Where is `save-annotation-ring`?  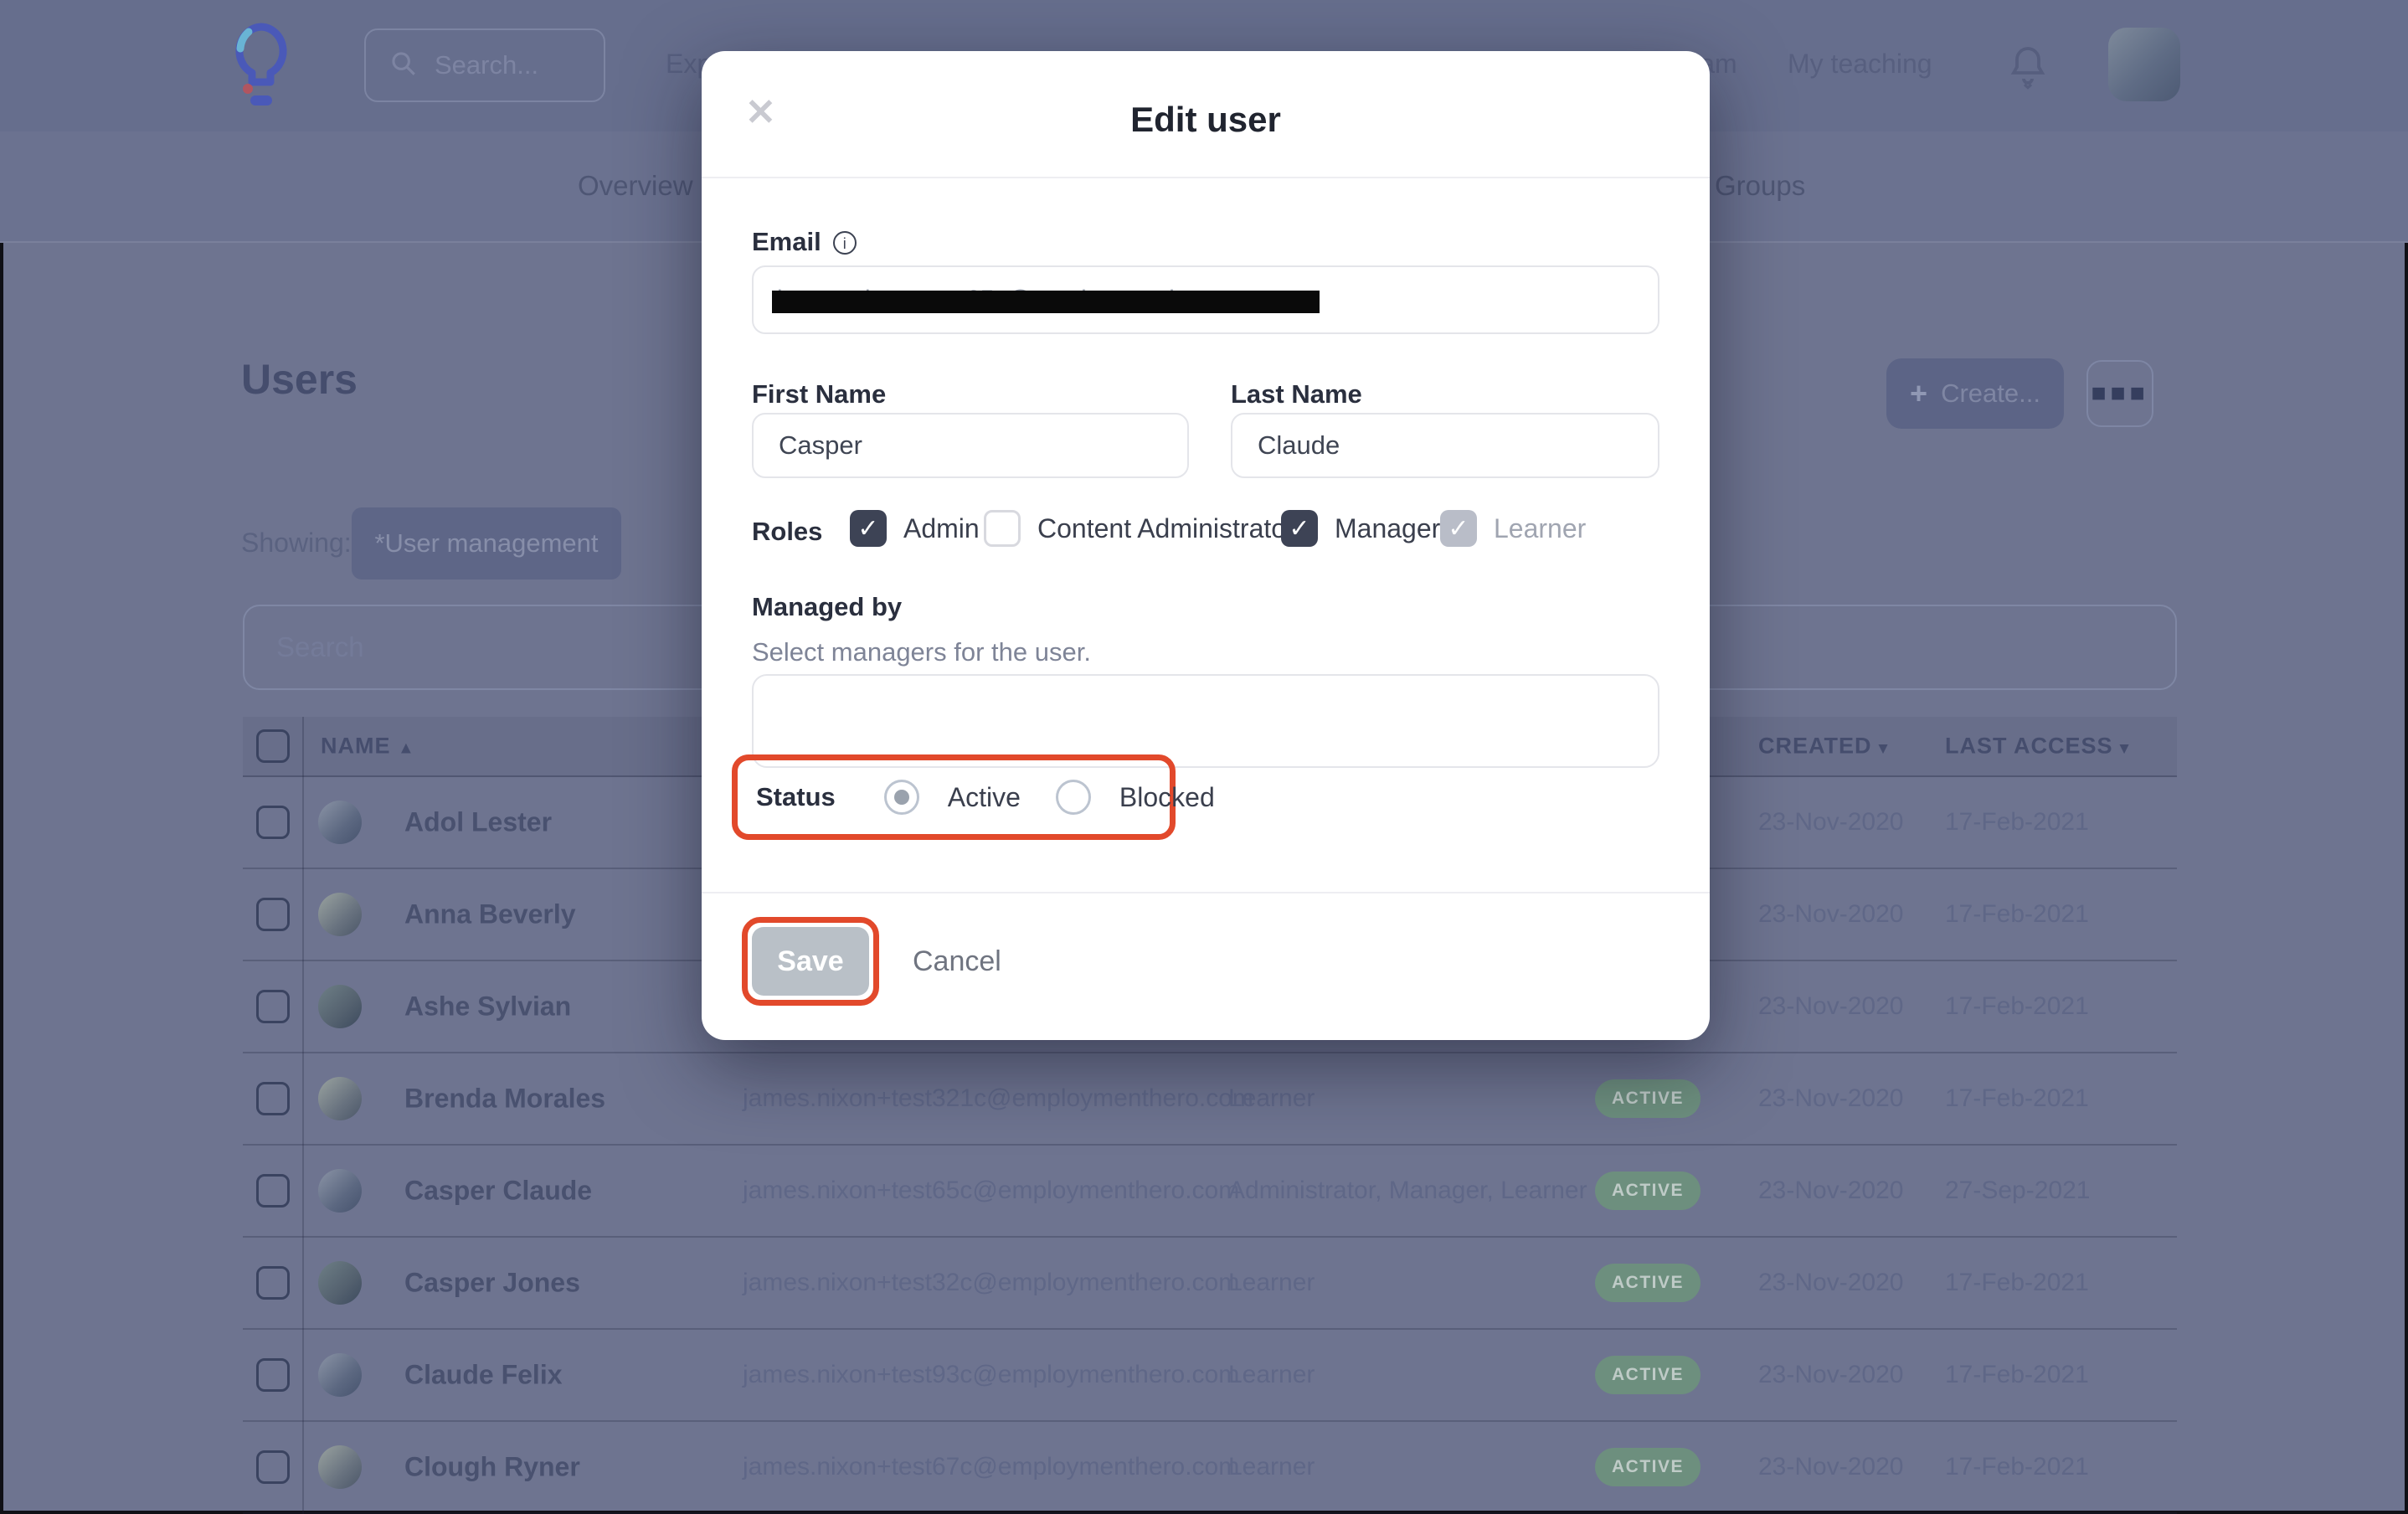 save-annotation-ring is located at coordinates (811, 962).